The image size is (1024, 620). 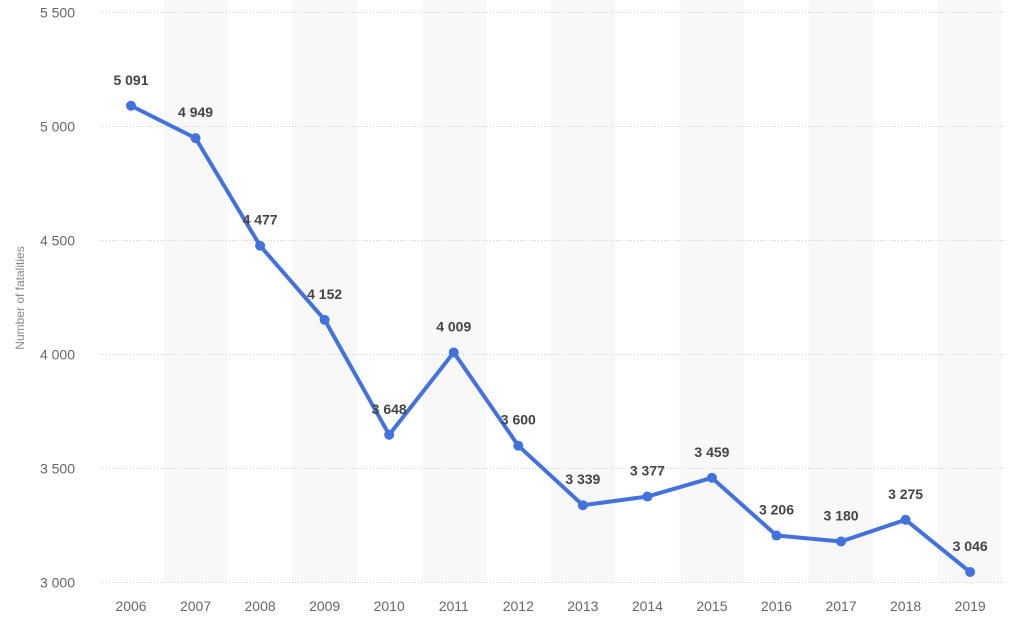 I want to click on data-label: 4 949, so click(x=195, y=112).